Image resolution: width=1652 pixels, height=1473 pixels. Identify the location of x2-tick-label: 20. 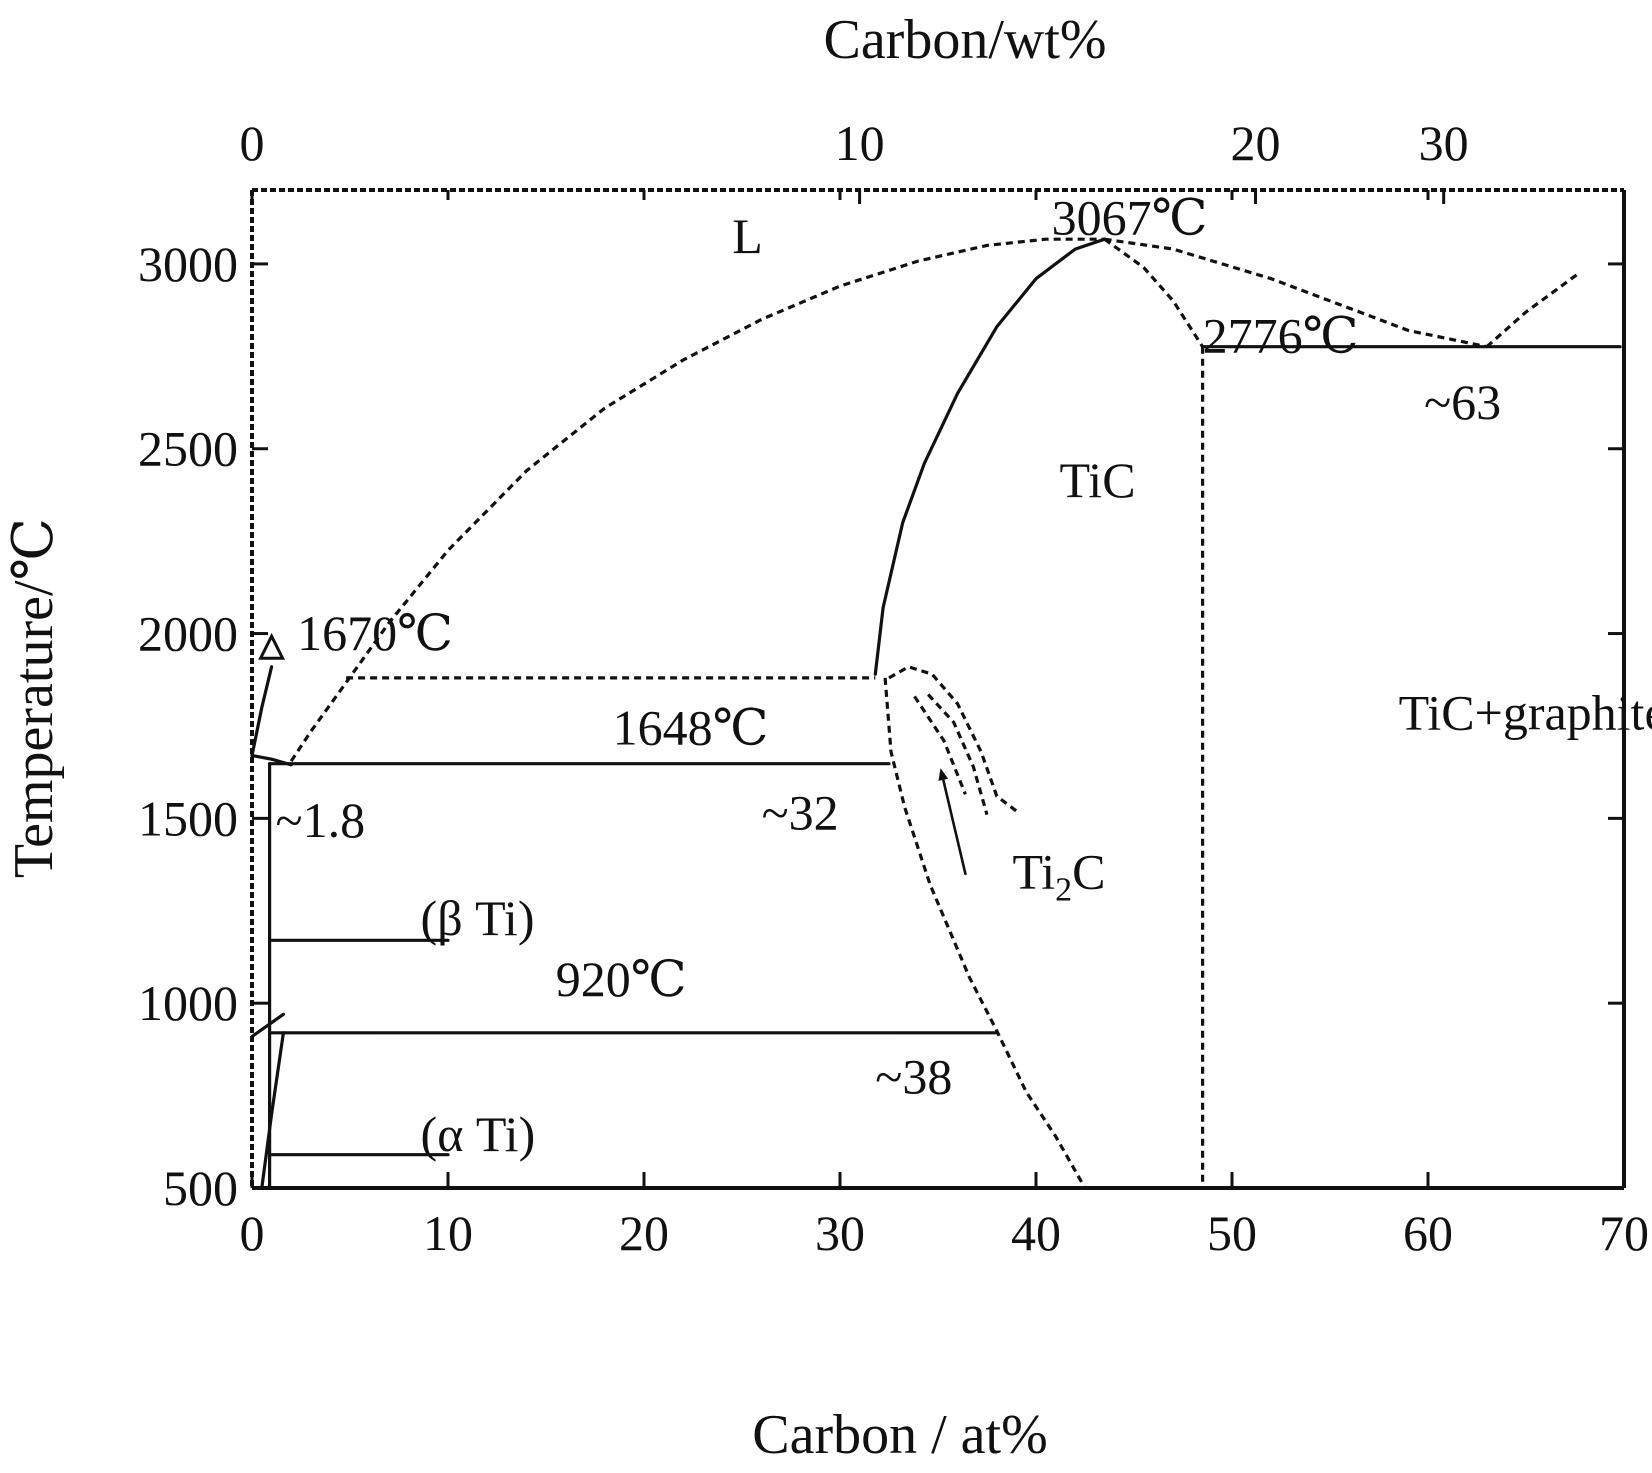
(1256, 143).